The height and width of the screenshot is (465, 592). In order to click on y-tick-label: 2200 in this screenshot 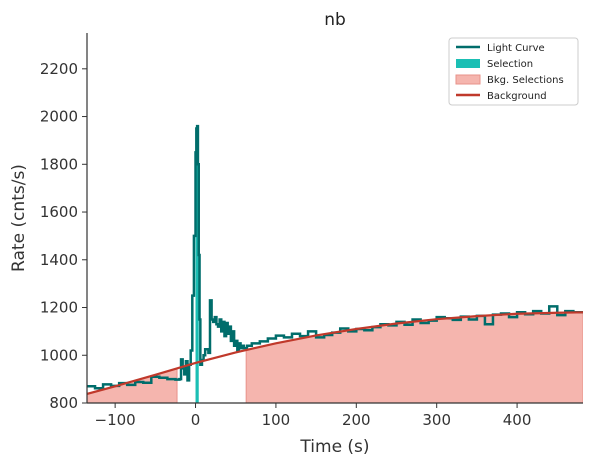, I will do `click(59, 69)`.